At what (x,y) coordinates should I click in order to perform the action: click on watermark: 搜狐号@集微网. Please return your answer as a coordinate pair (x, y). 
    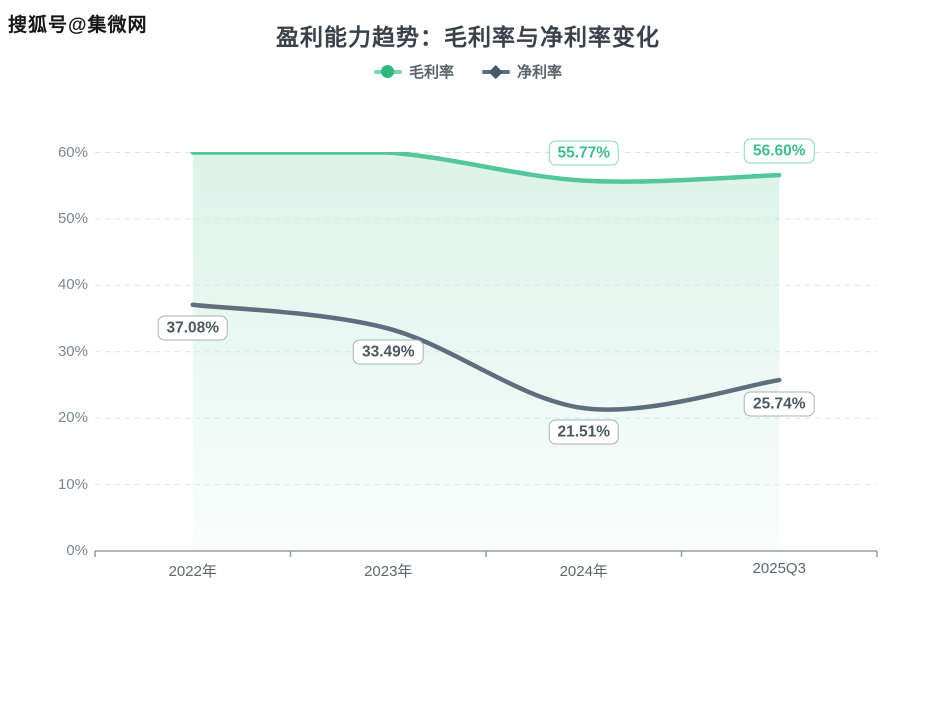
    Looking at the image, I should click on (78, 25).